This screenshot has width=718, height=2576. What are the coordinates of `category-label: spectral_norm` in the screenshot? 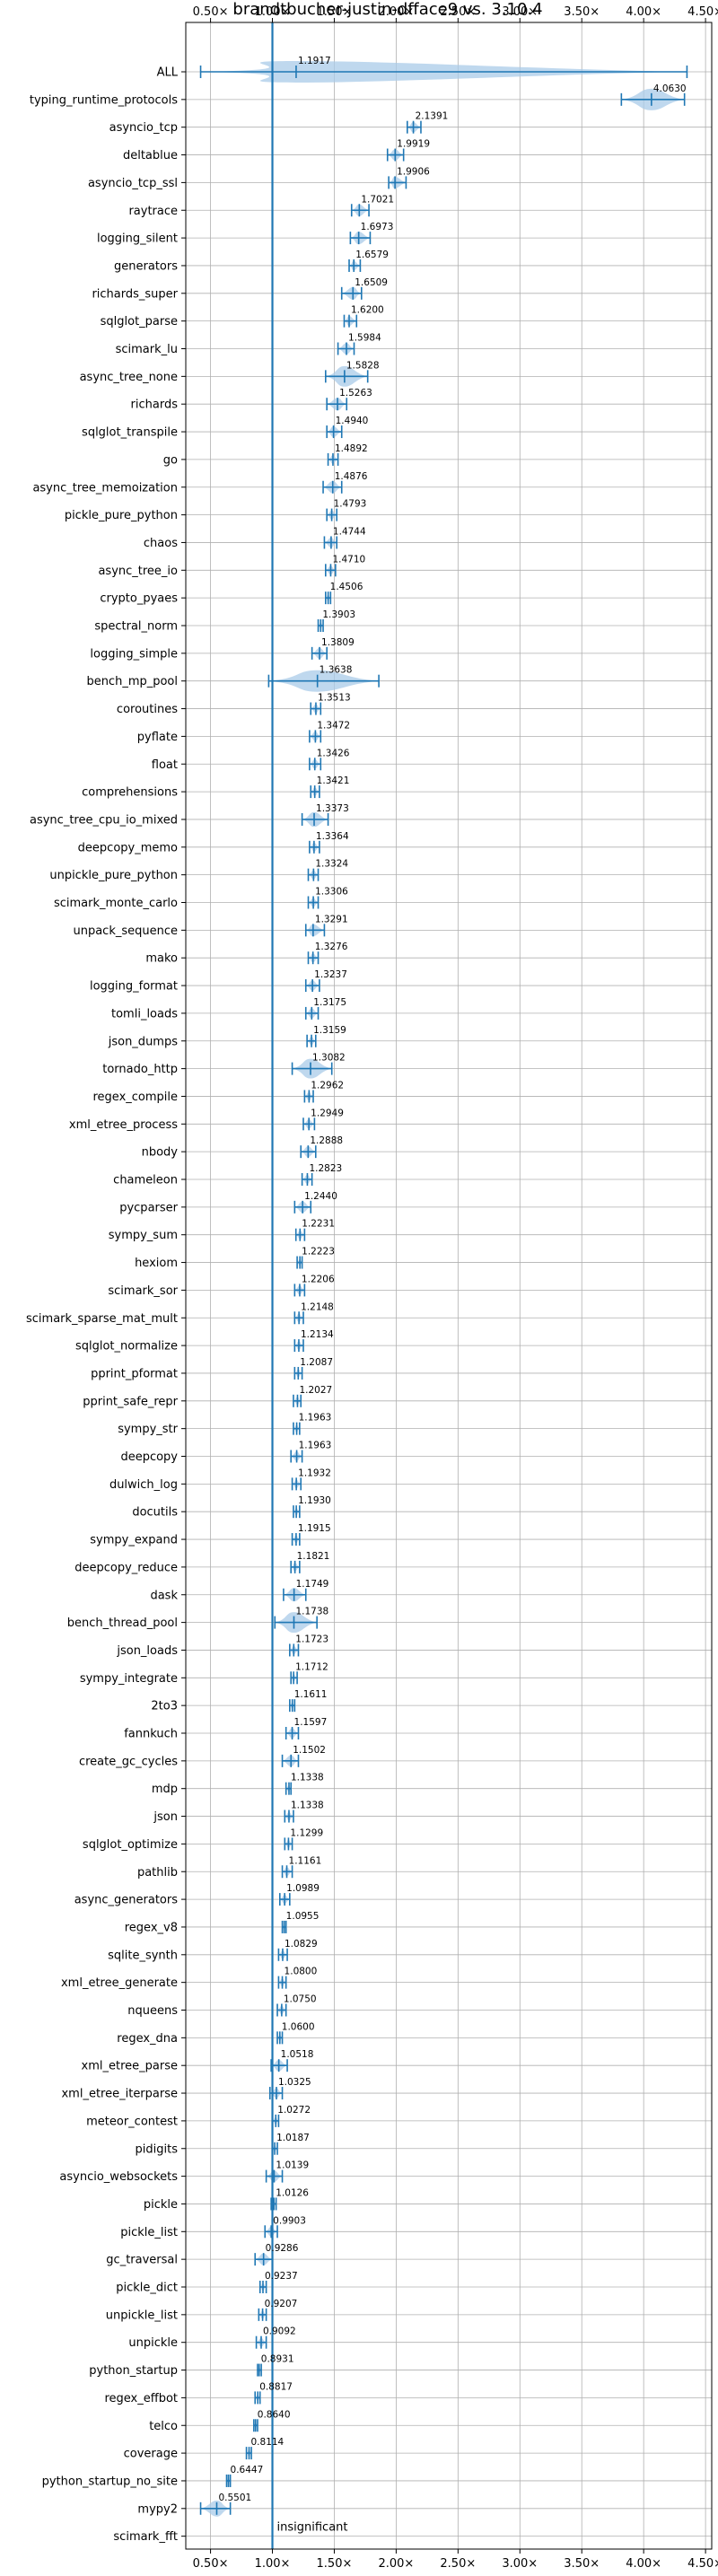 It's located at (136, 627).